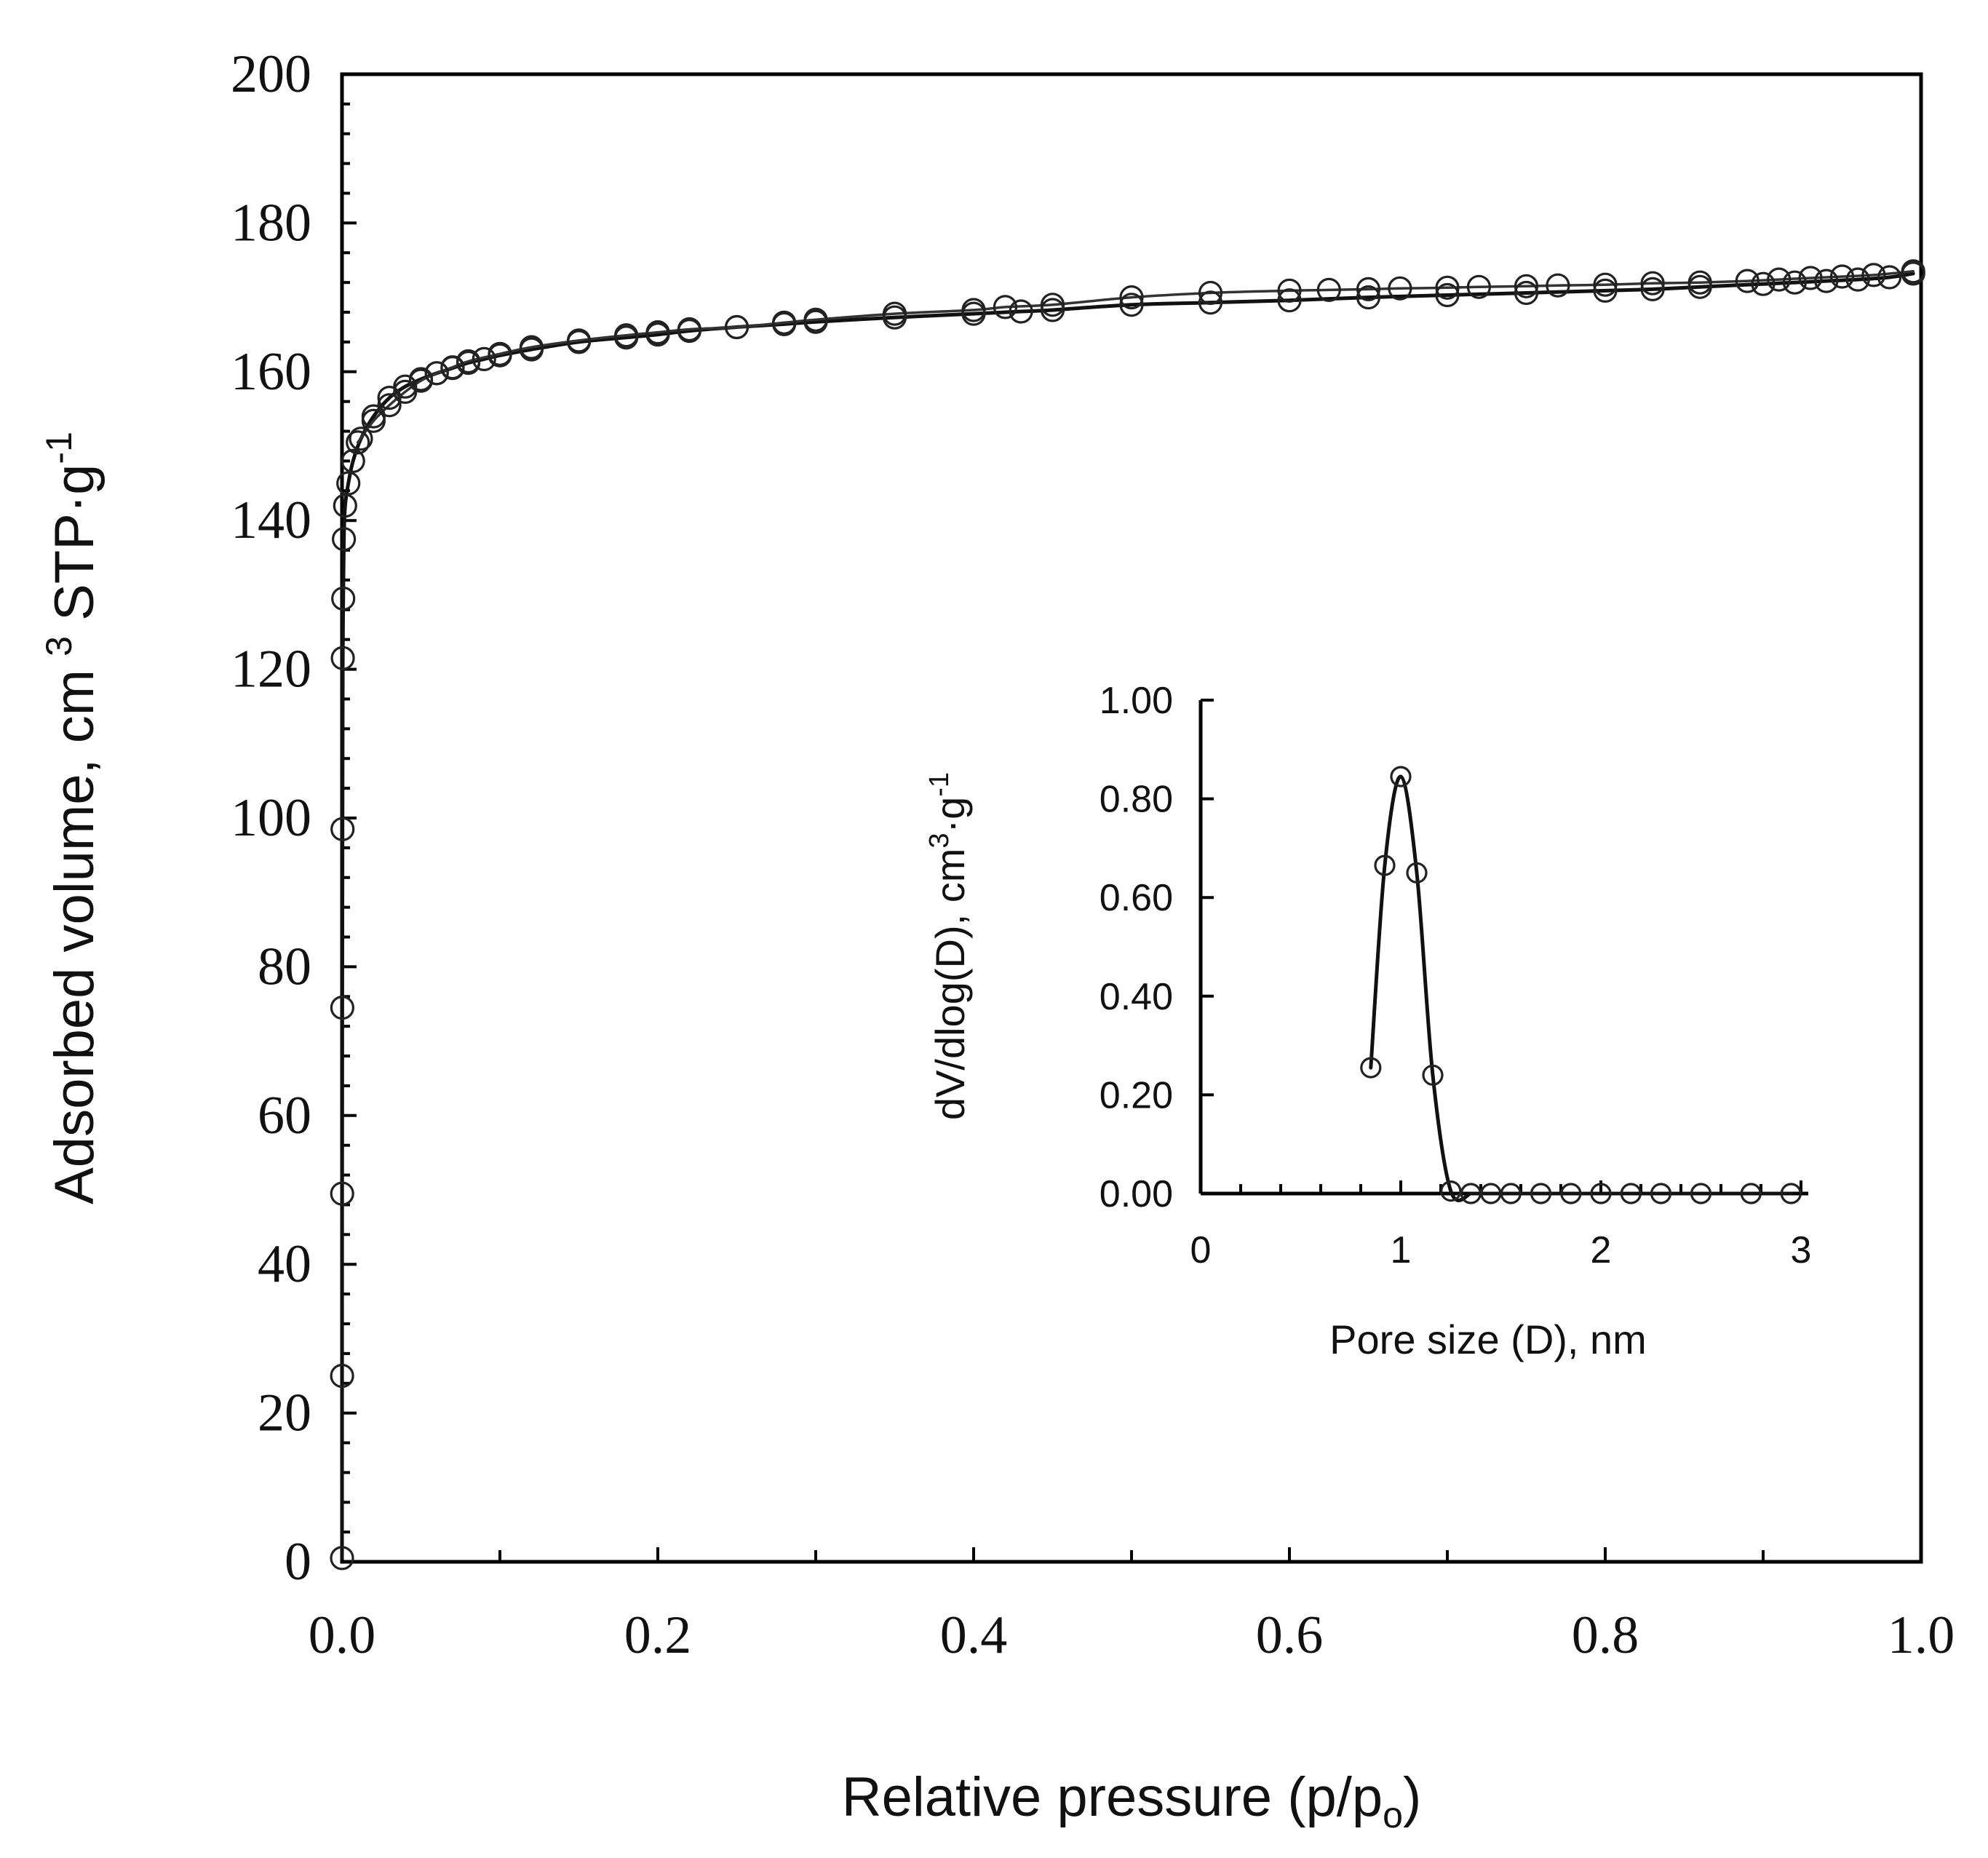  I want to click on main-y-tick-label: 200, so click(271, 74).